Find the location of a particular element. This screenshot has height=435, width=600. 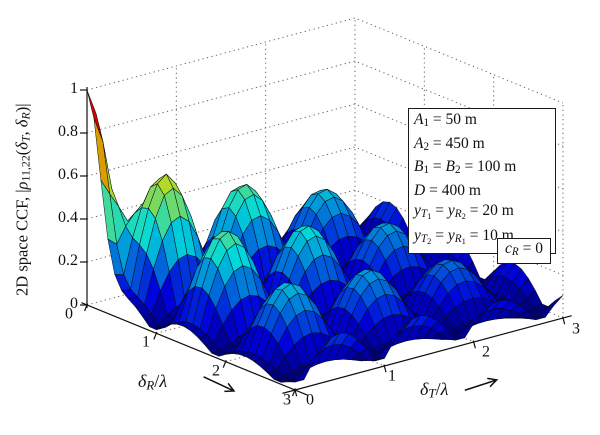

annotation-line: cR = 0 is located at coordinates (524, 249).